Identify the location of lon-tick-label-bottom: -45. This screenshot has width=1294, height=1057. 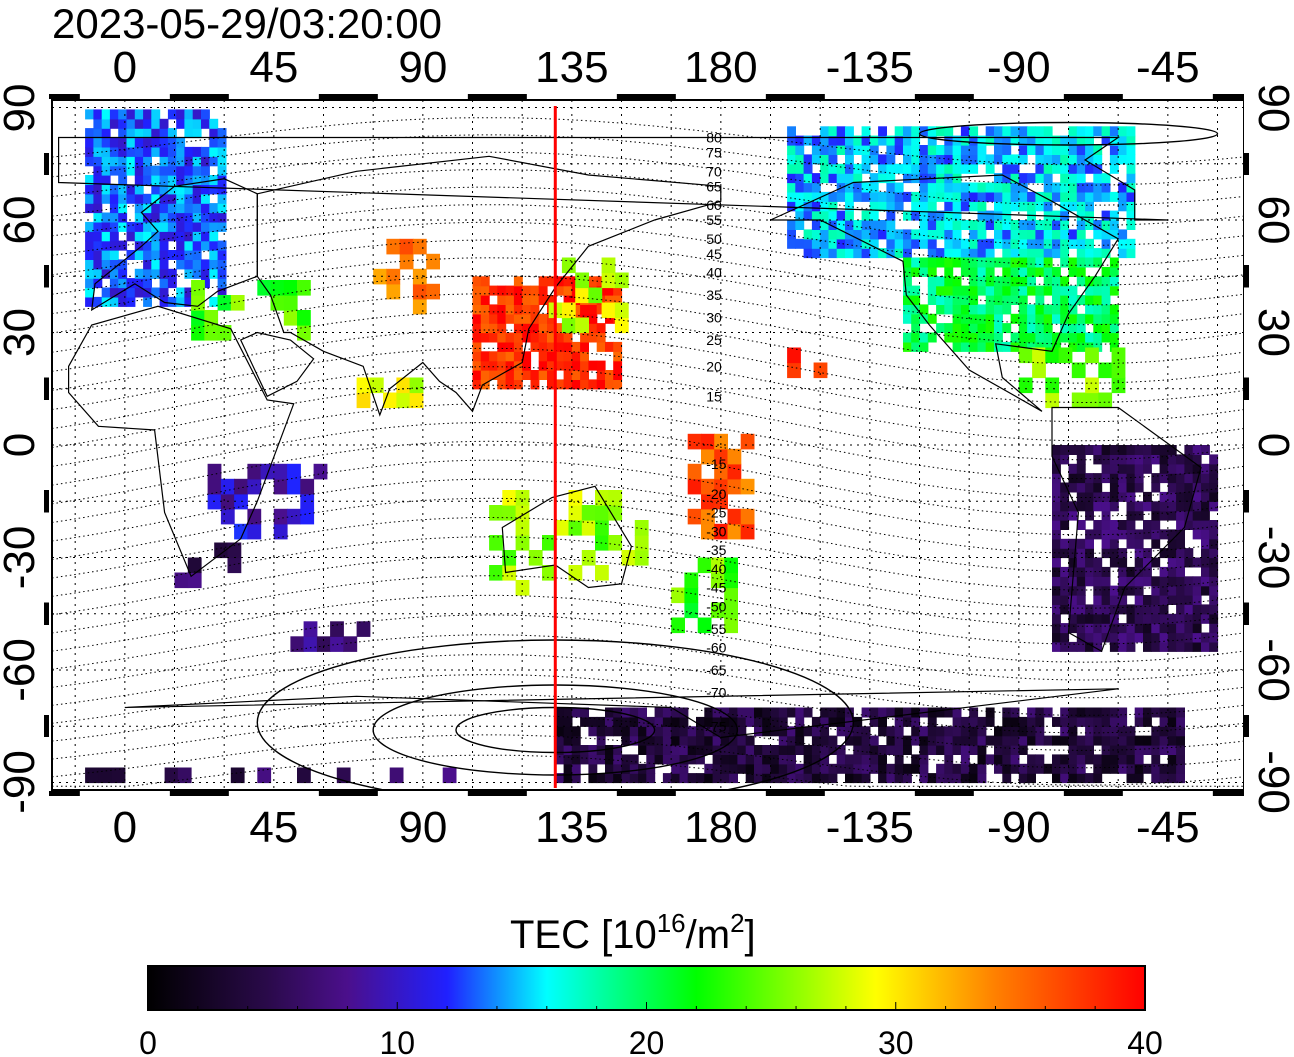
(1168, 827).